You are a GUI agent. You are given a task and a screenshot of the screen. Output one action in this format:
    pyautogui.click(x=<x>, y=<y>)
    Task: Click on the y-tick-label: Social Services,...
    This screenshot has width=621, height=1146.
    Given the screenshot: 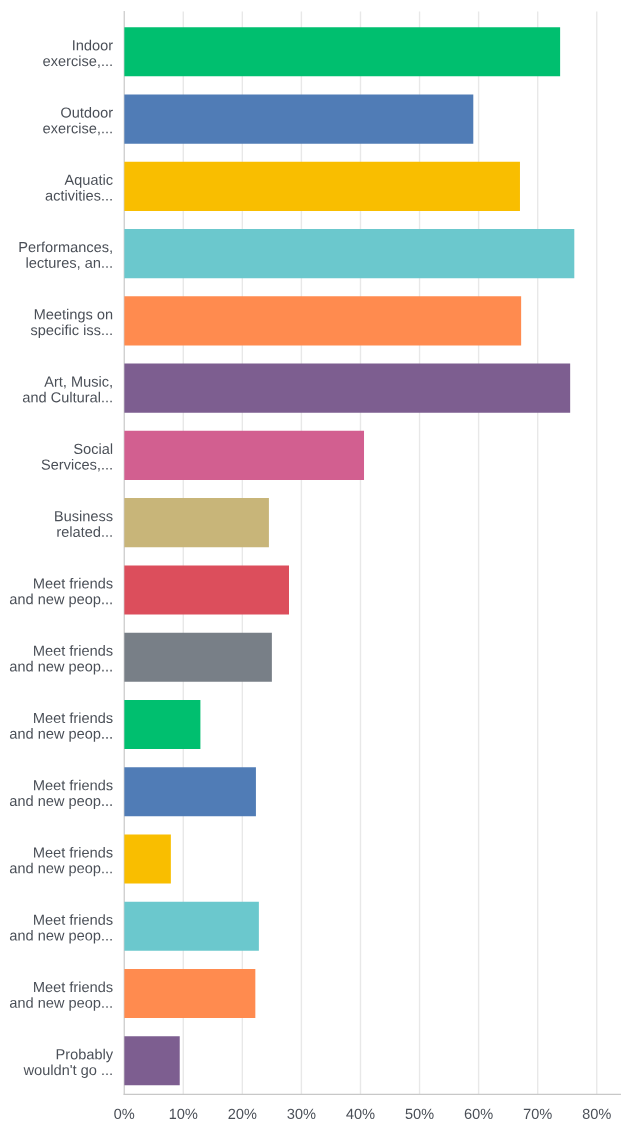 What is the action you would take?
    pyautogui.click(x=77, y=457)
    